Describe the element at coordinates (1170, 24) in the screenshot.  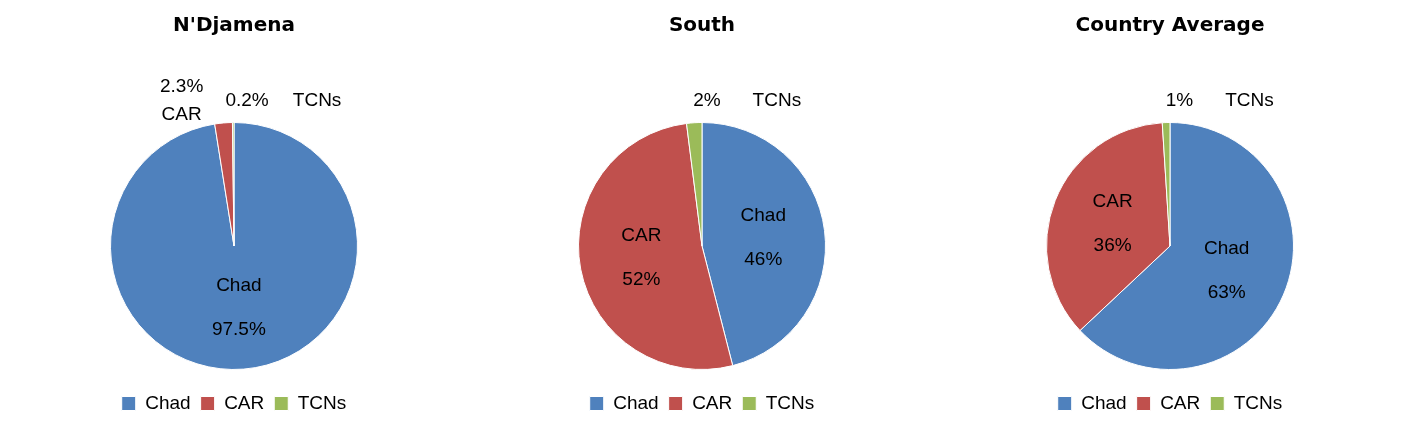
I see `chart-title: Country Average` at that location.